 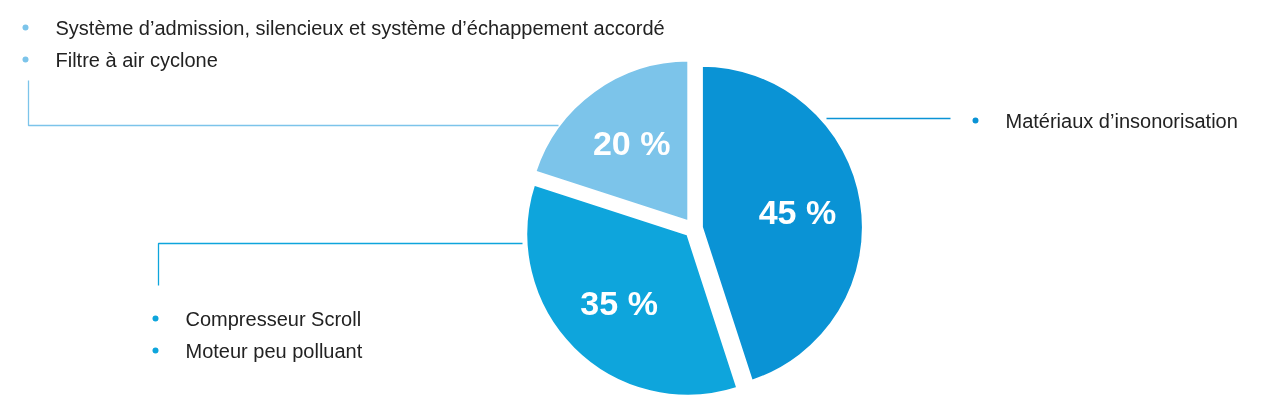 I want to click on legend-label: Système d’admission, silencieux et système d’échappement accordé Filtre à air cyclone, so click(x=360, y=43).